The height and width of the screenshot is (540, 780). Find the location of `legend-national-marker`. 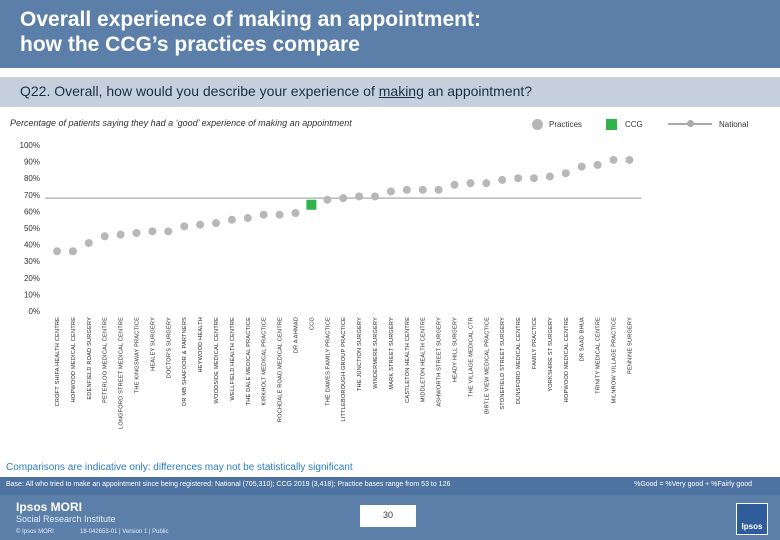

legend-national-marker is located at coordinates (690, 123).